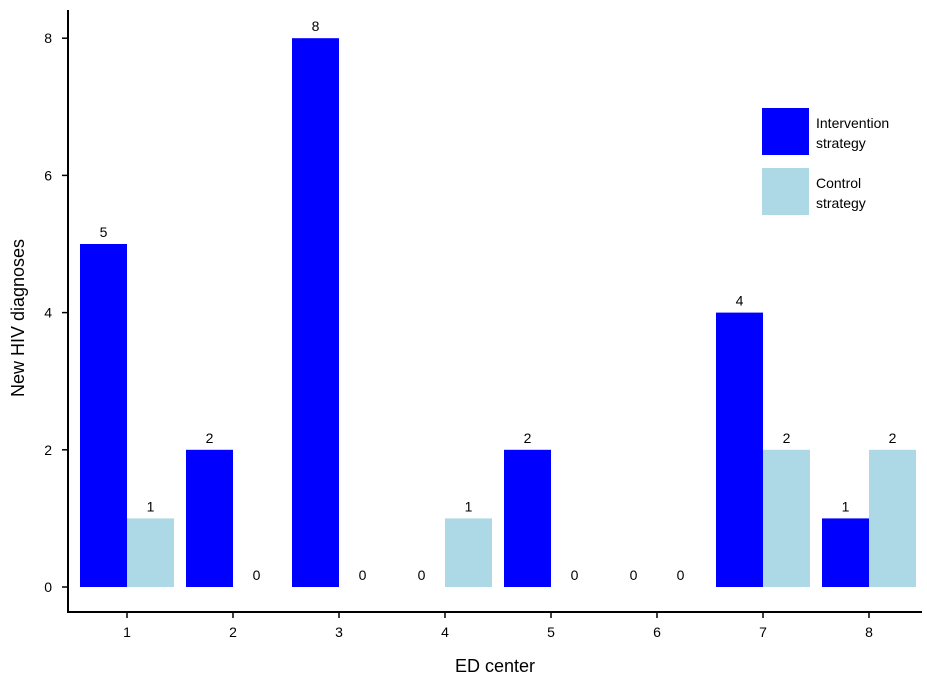  Describe the element at coordinates (56, 312) in the screenshot. I see `y-ticks: 0 2 4 6 8` at that location.